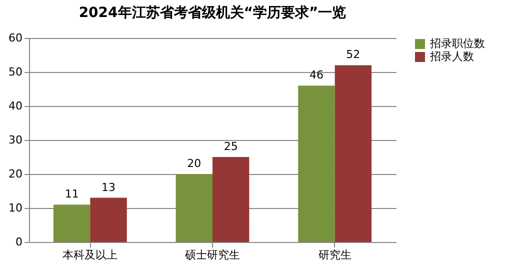 Image resolution: width=505 pixels, height=276 pixels. I want to click on data-label: 20, so click(194, 163).